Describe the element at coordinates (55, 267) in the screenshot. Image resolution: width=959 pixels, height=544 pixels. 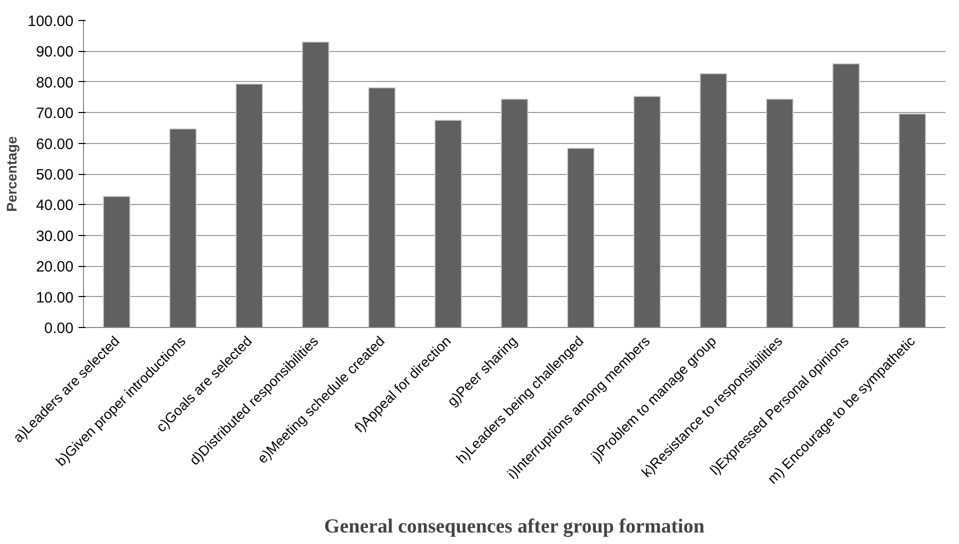
I see `y-tick-label: 20.00` at that location.